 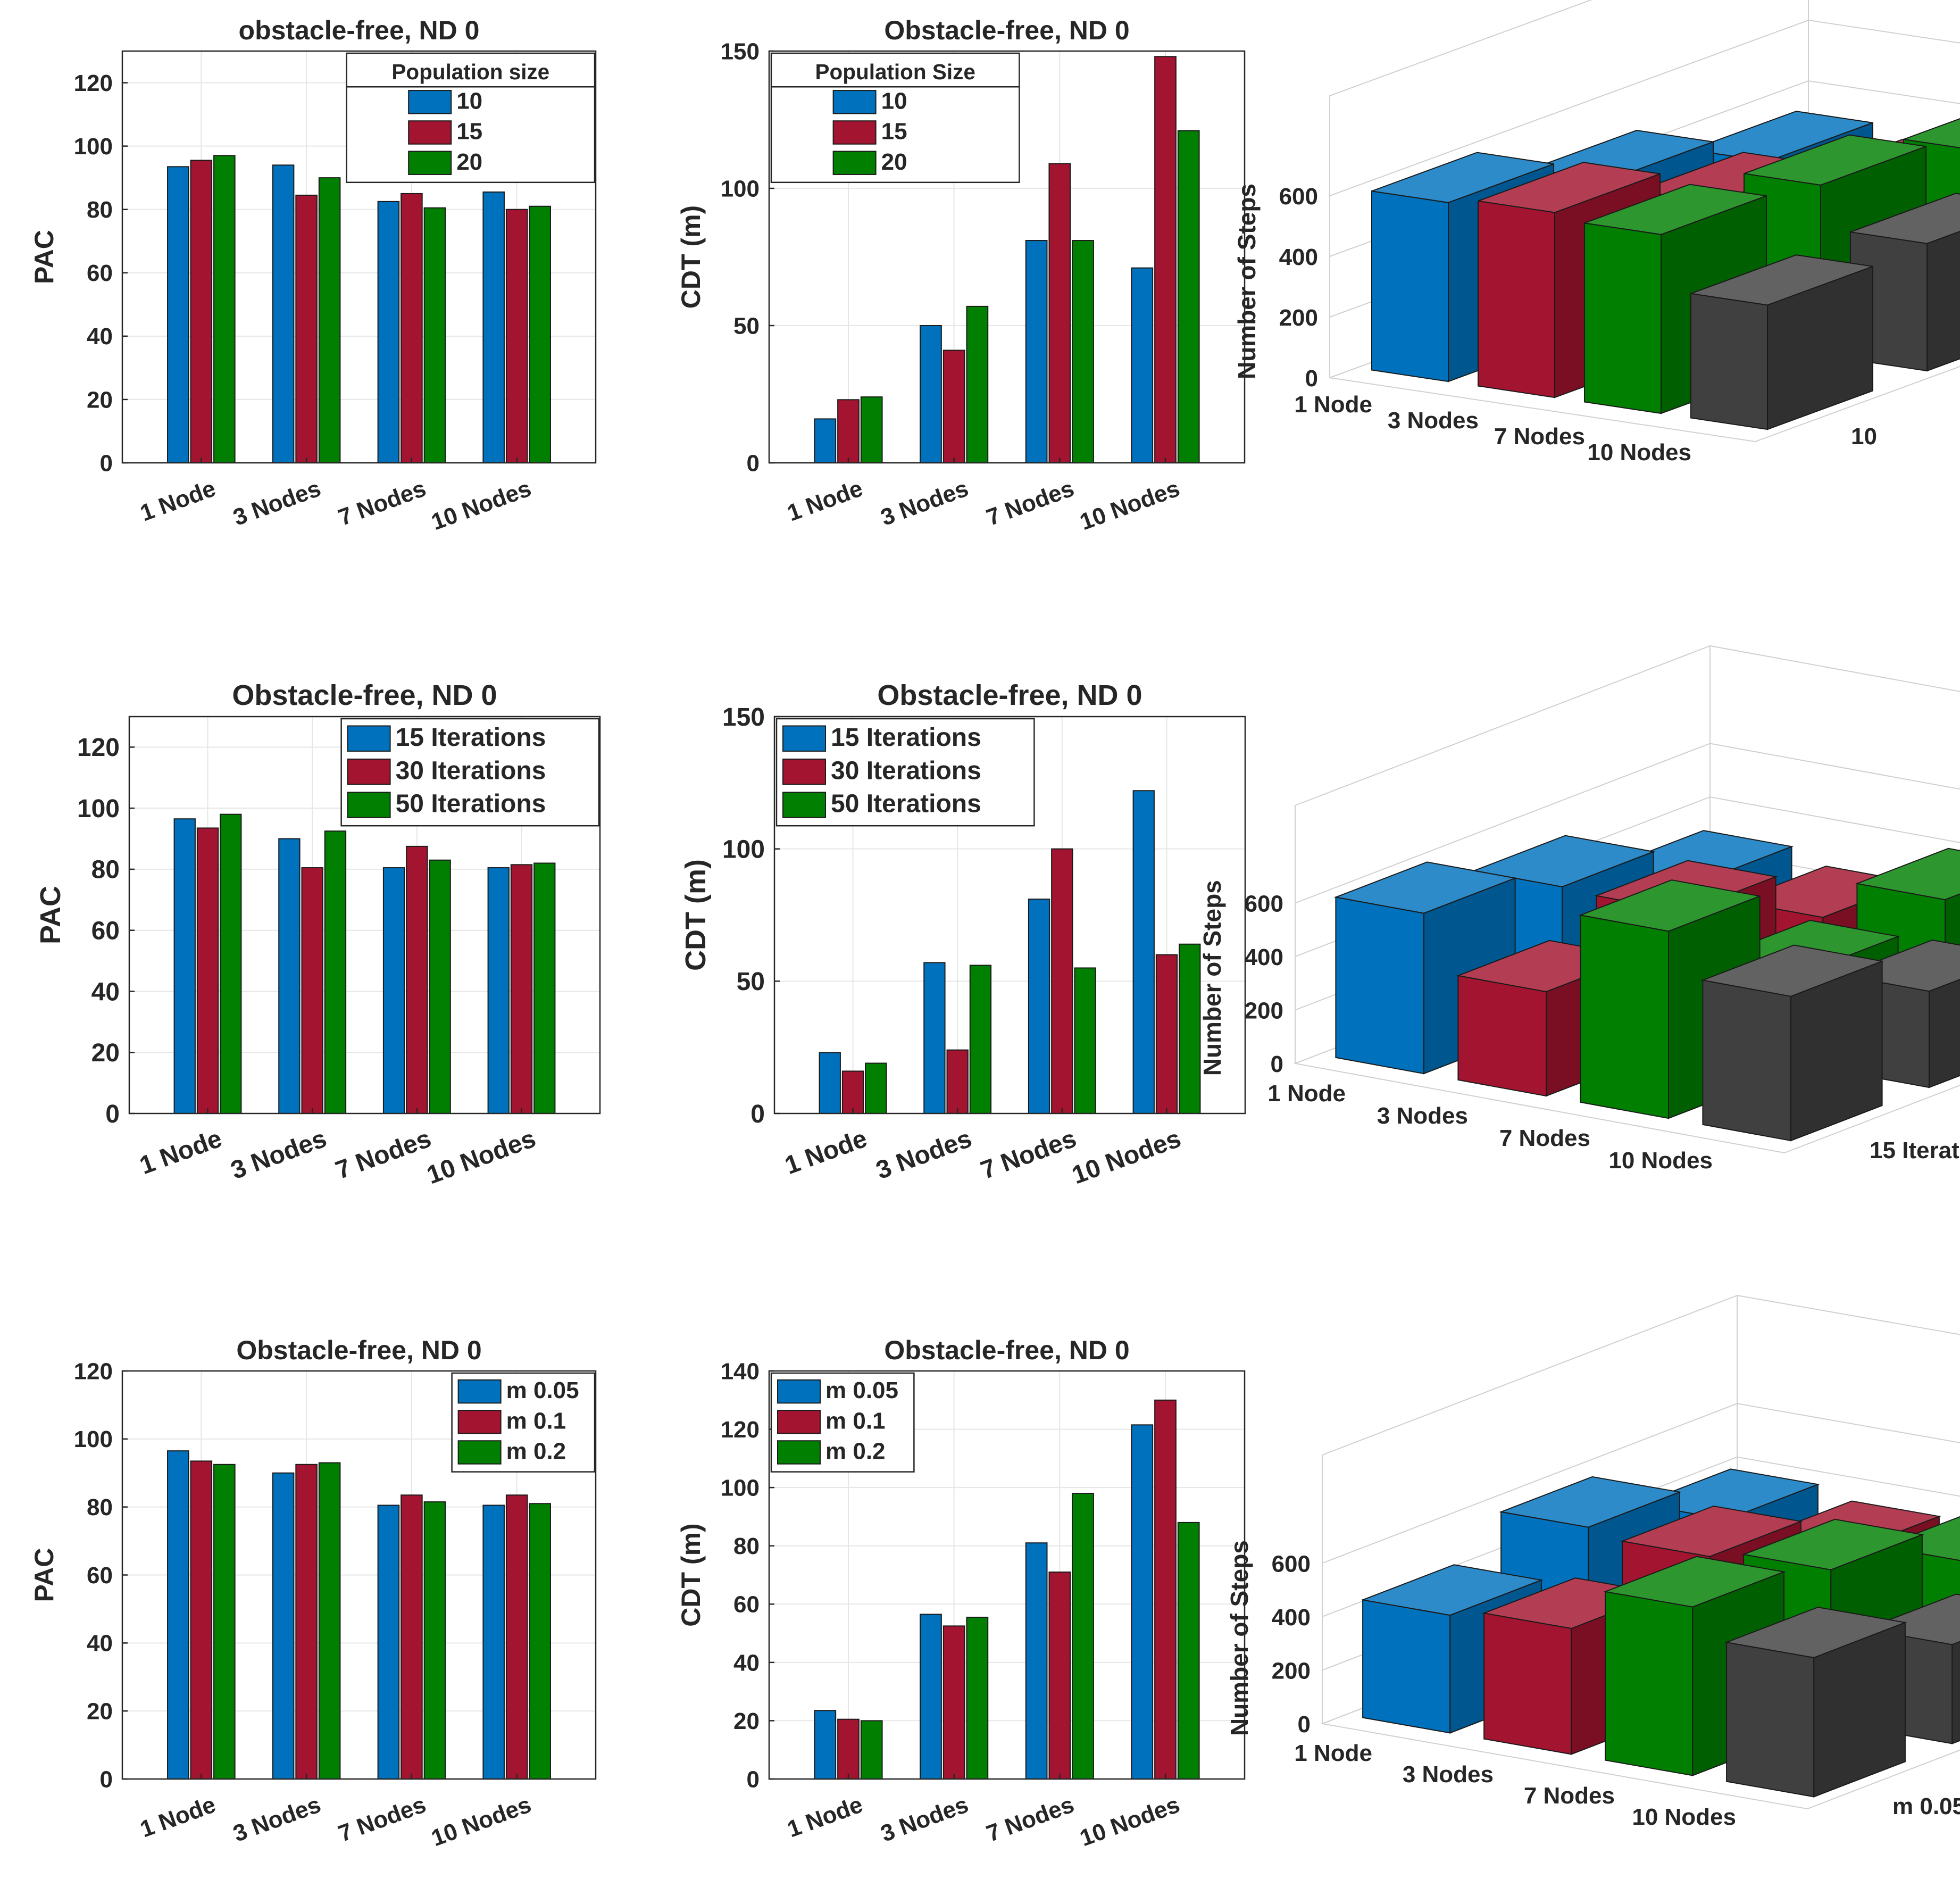 I want to click on bar-m-0.05-1-Node, so click(x=825, y=1745).